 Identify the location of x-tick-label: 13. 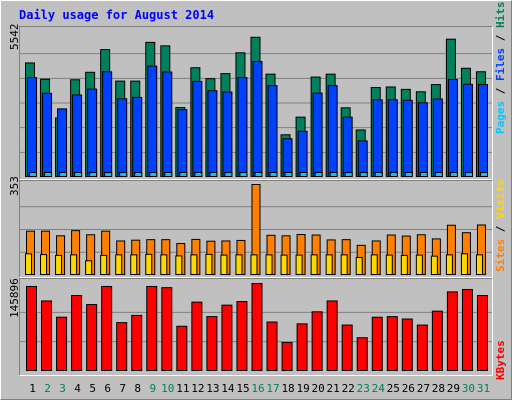
(212, 388).